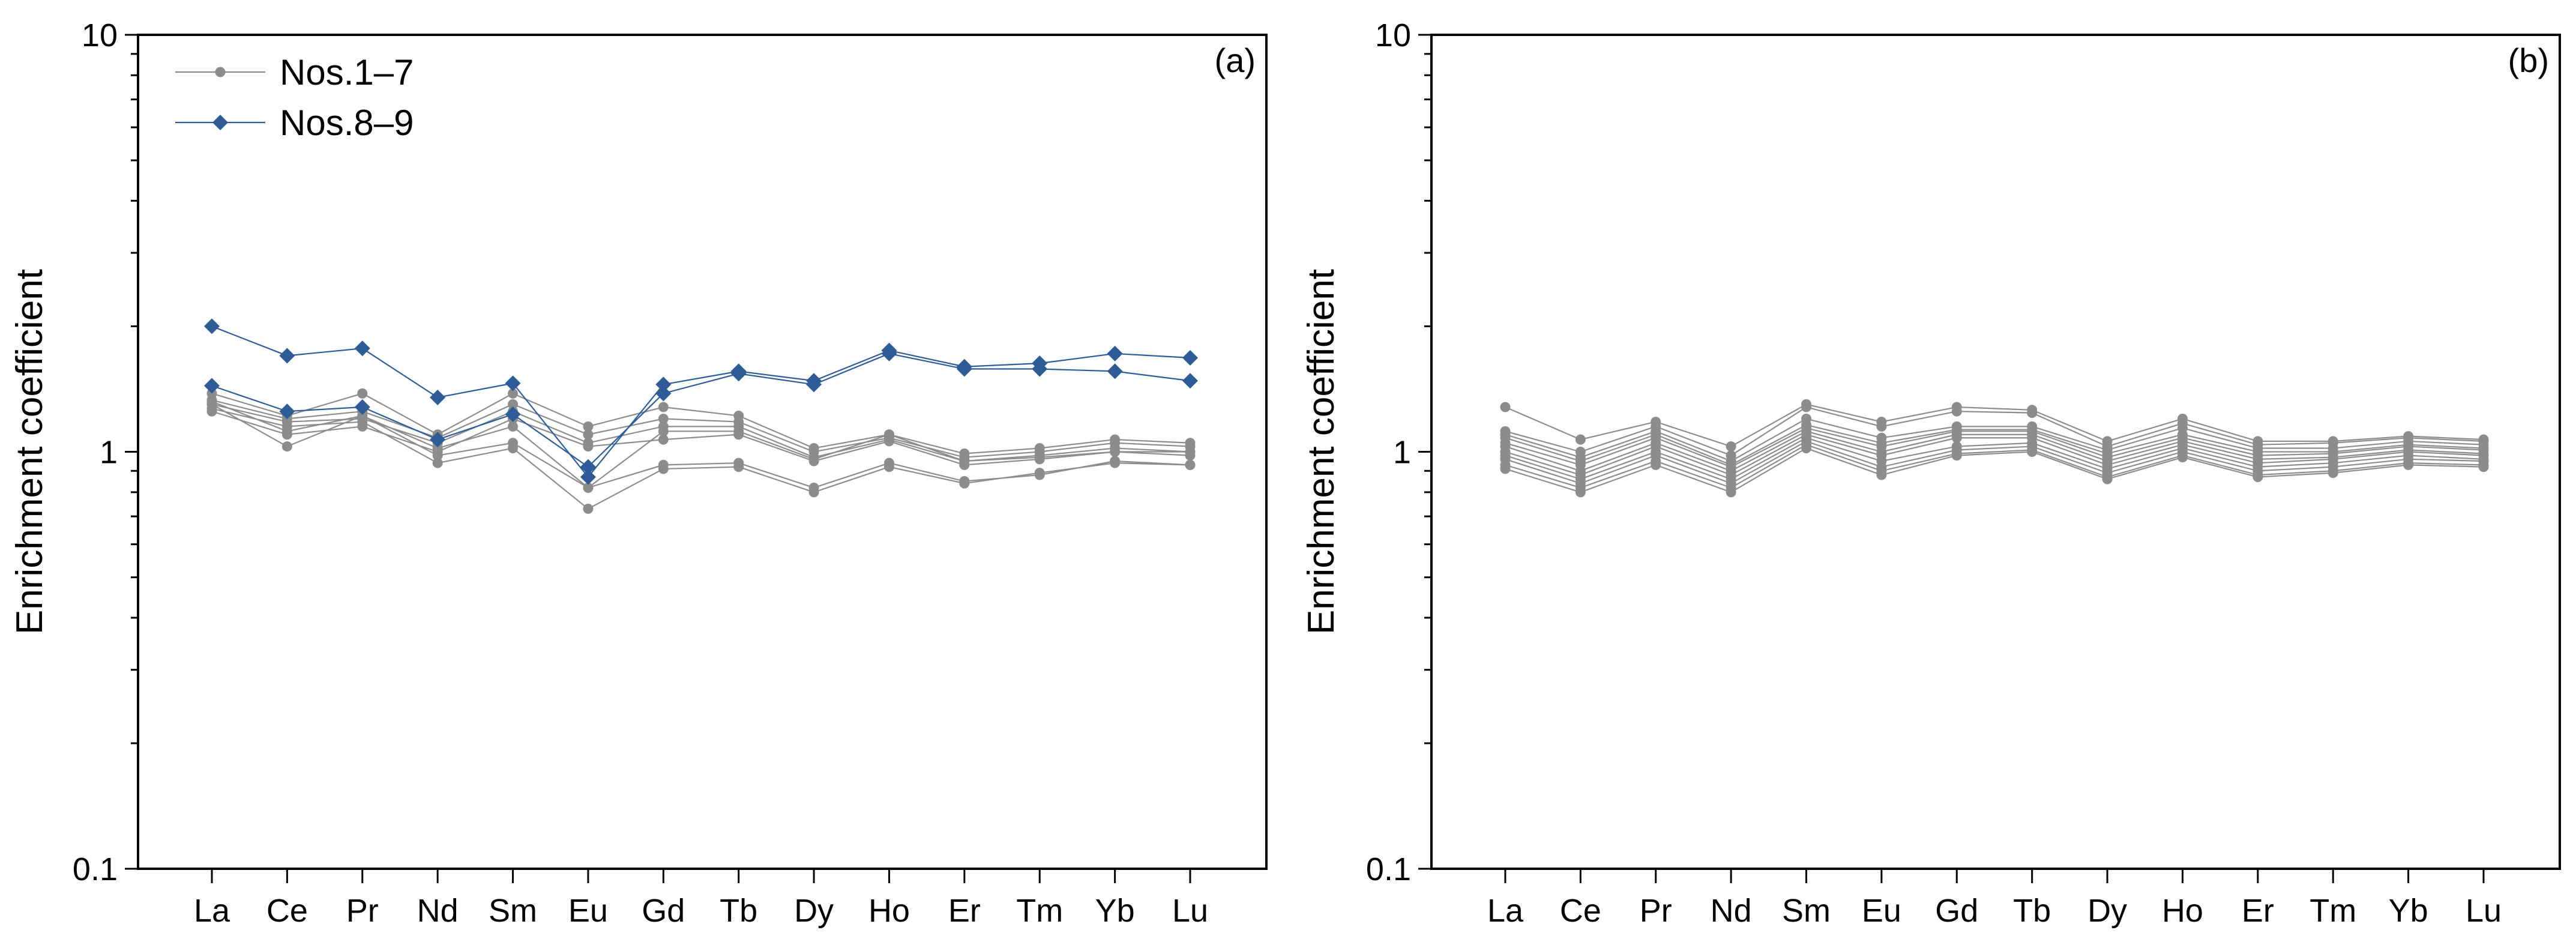  What do you see at coordinates (100, 35) in the screenshot?
I see `y-tick-label: 10` at bounding box center [100, 35].